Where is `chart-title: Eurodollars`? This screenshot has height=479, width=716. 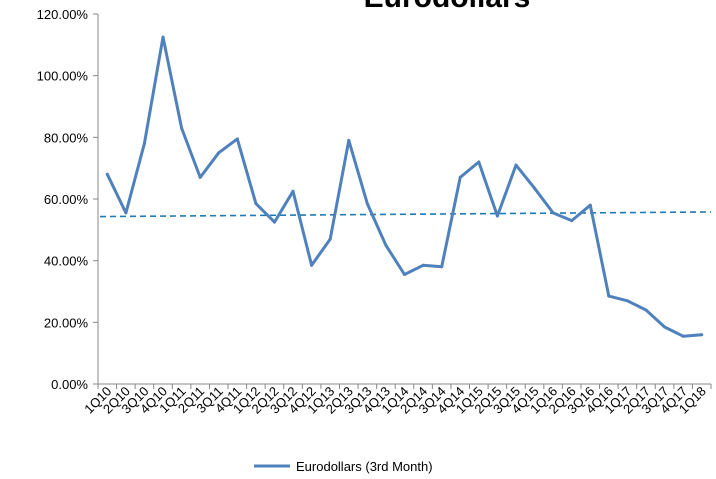
chart-title: Eurodollars is located at coordinates (447, 7).